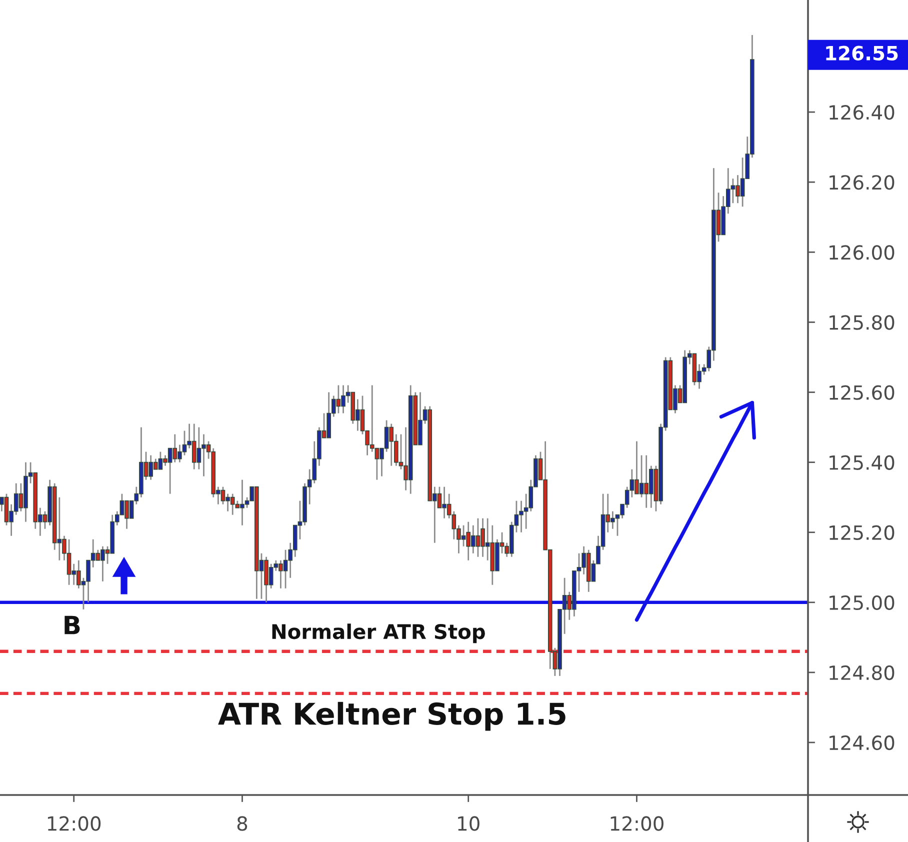 This screenshot has height=842, width=908. I want to click on y-tick-label: 125.00, so click(862, 602).